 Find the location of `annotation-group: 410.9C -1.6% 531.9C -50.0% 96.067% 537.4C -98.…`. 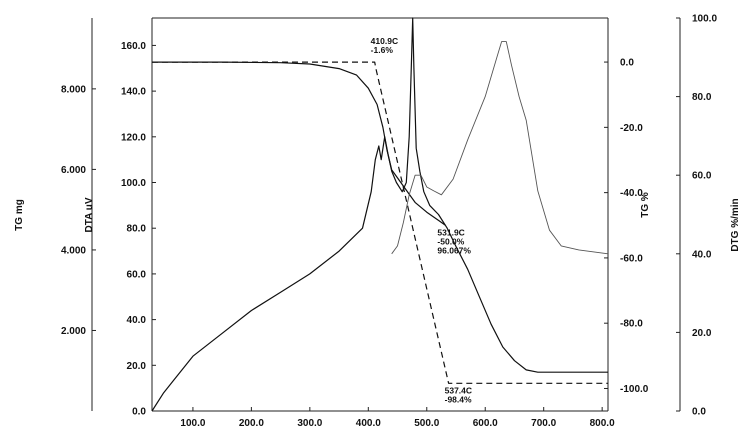

annotation-group: 410.9C -1.6% 531.9C -50.0% 96.067% 537.4C -98.… is located at coordinates (421, 220).